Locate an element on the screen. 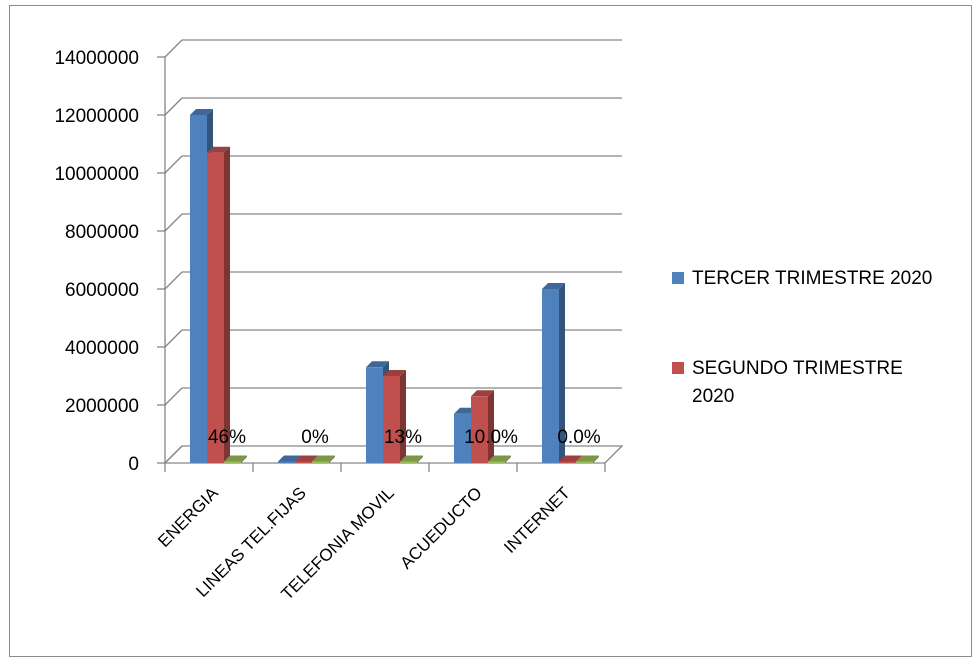 The height and width of the screenshot is (665, 977). y-tick-label: 2000000 is located at coordinates (102, 406).